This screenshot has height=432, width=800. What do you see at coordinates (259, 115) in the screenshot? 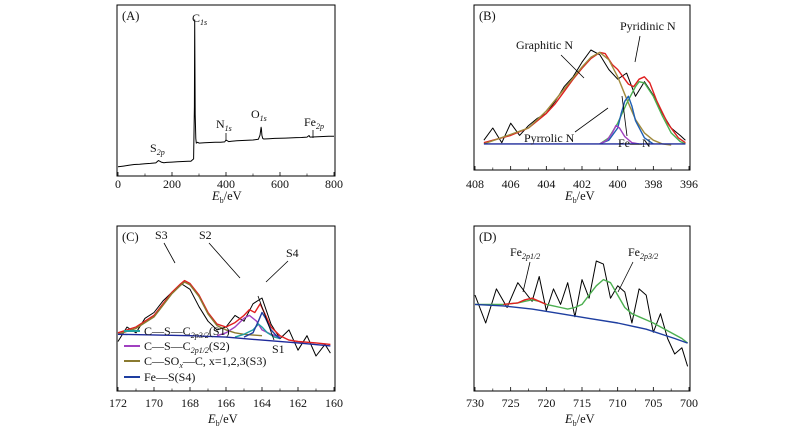
I see `peak-label-o1s: O1s` at bounding box center [259, 115].